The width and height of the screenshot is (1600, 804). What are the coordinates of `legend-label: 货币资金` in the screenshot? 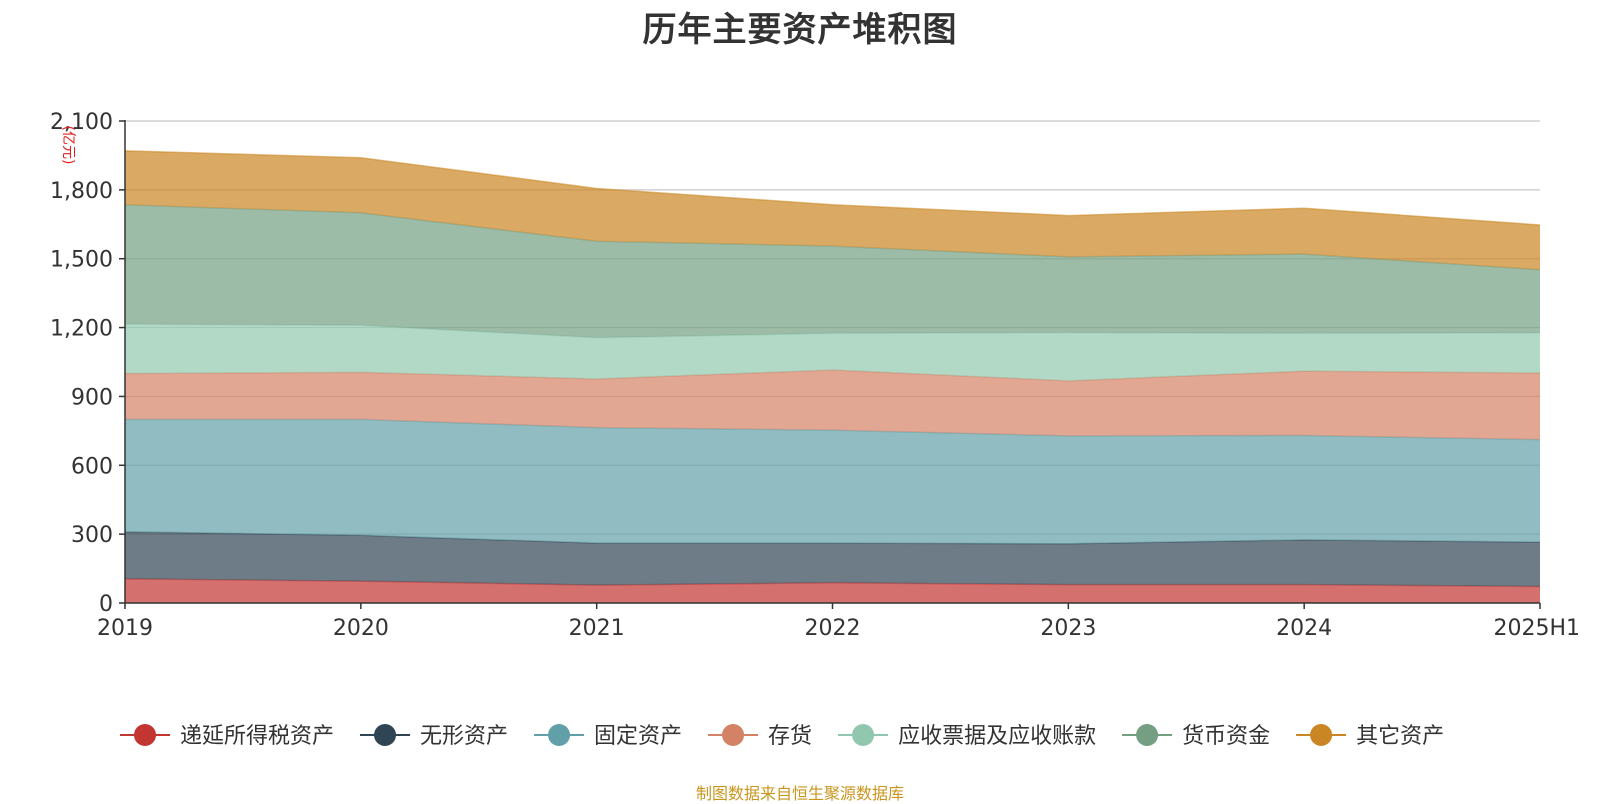 It's located at (1226, 736).